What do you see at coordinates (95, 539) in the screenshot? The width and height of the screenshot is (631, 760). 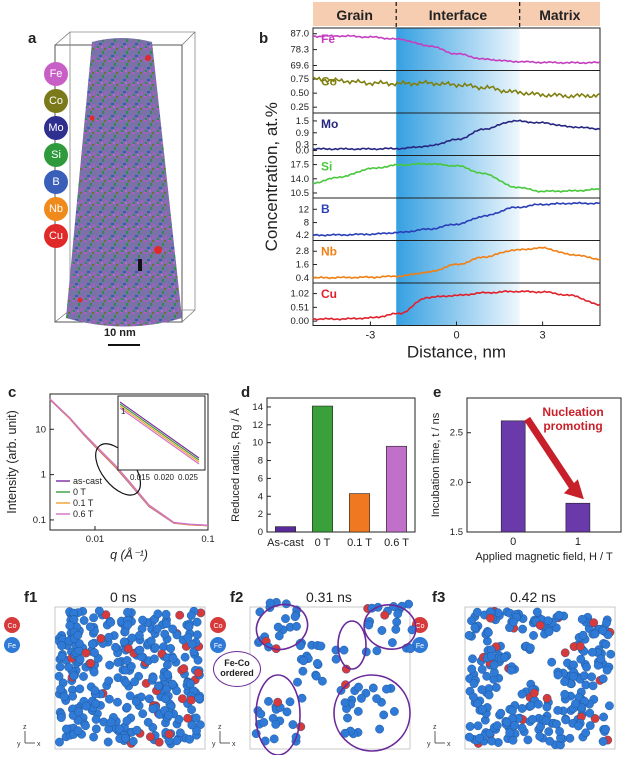 I see `saxs-x-tick-label: 0.01` at bounding box center [95, 539].